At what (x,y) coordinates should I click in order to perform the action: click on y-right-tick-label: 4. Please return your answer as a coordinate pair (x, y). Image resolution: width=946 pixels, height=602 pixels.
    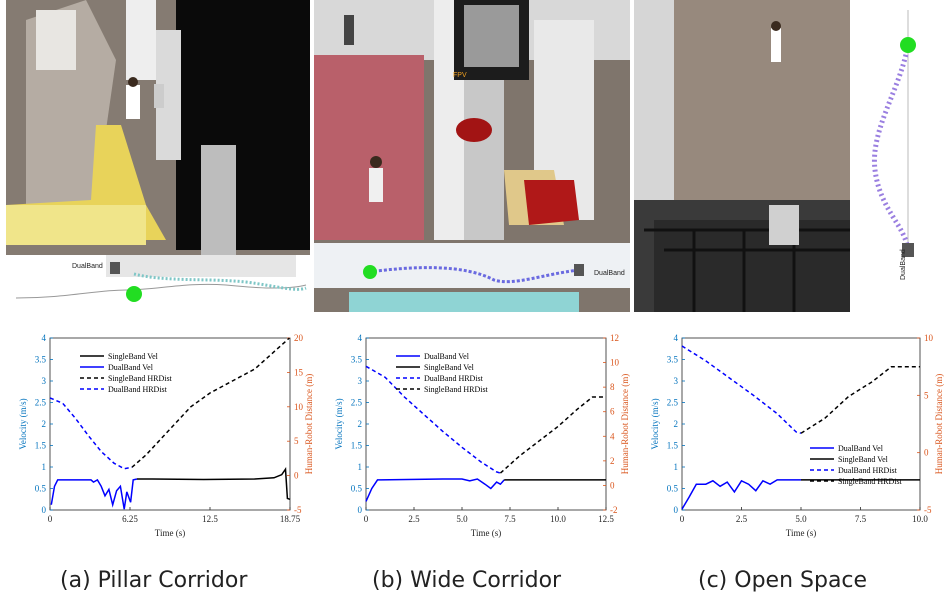
    Looking at the image, I should click on (612, 436).